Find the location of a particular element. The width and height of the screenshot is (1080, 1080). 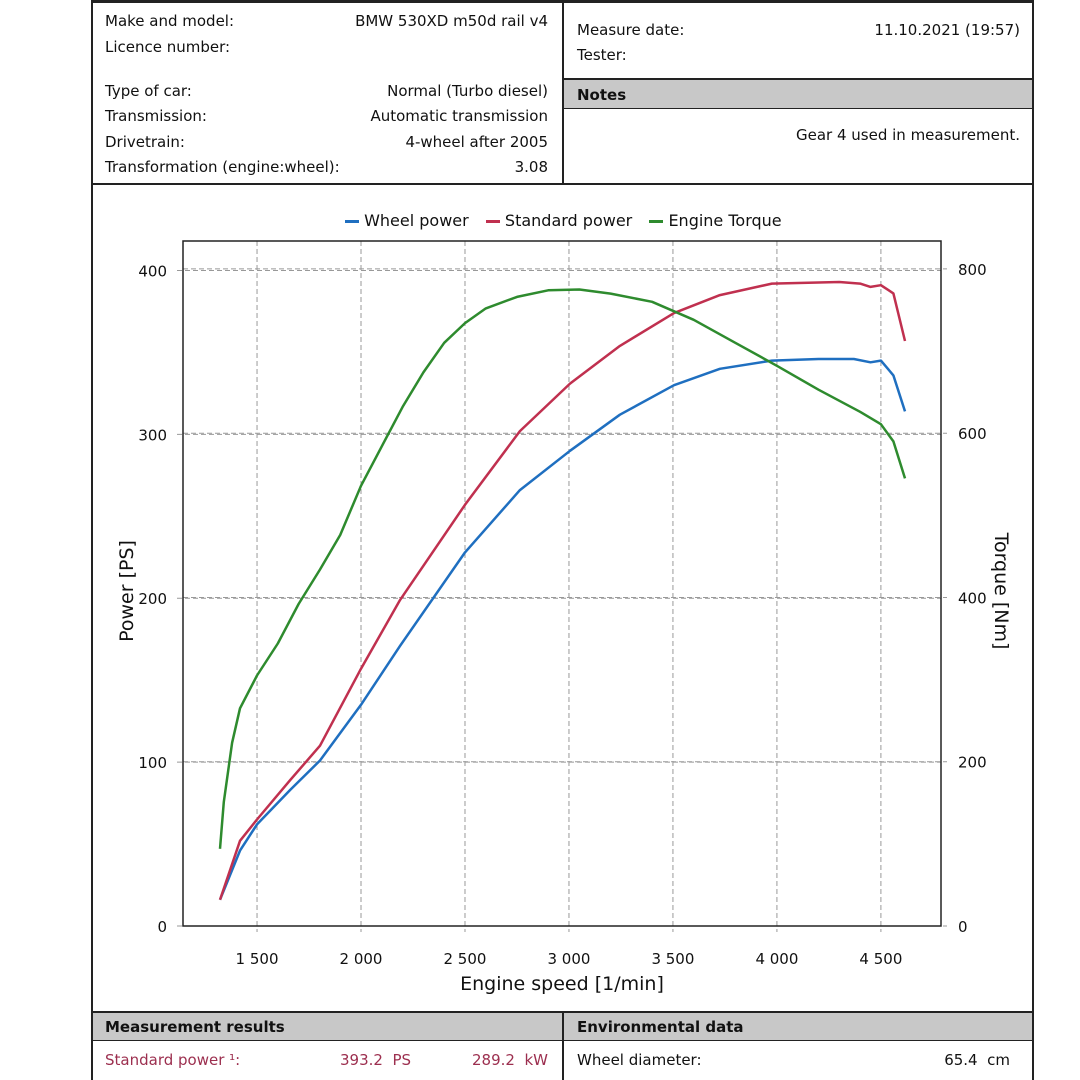

standard-power-label: Standard power ¹: is located at coordinates (173, 1060).